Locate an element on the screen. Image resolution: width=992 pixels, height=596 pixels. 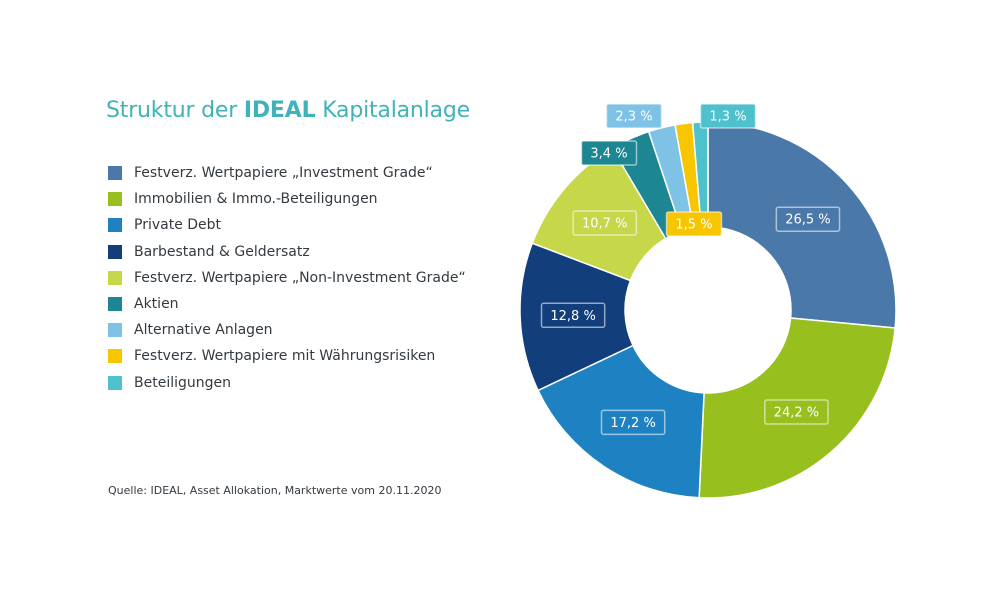
data-label-text: 26,5 % is located at coordinates (807, 220).